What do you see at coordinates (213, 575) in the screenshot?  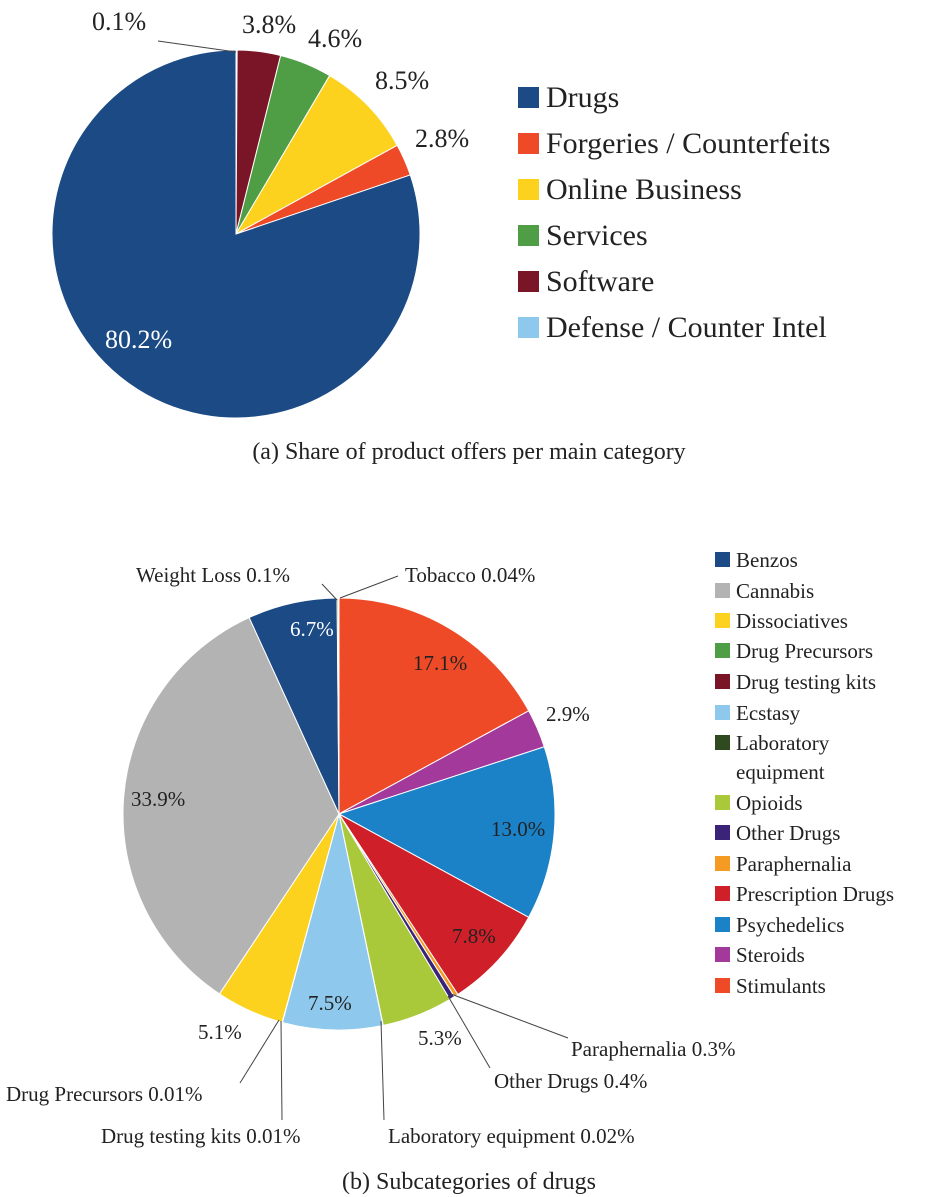 I see `slice-label-weight-loss: Weight Loss 0.1%` at bounding box center [213, 575].